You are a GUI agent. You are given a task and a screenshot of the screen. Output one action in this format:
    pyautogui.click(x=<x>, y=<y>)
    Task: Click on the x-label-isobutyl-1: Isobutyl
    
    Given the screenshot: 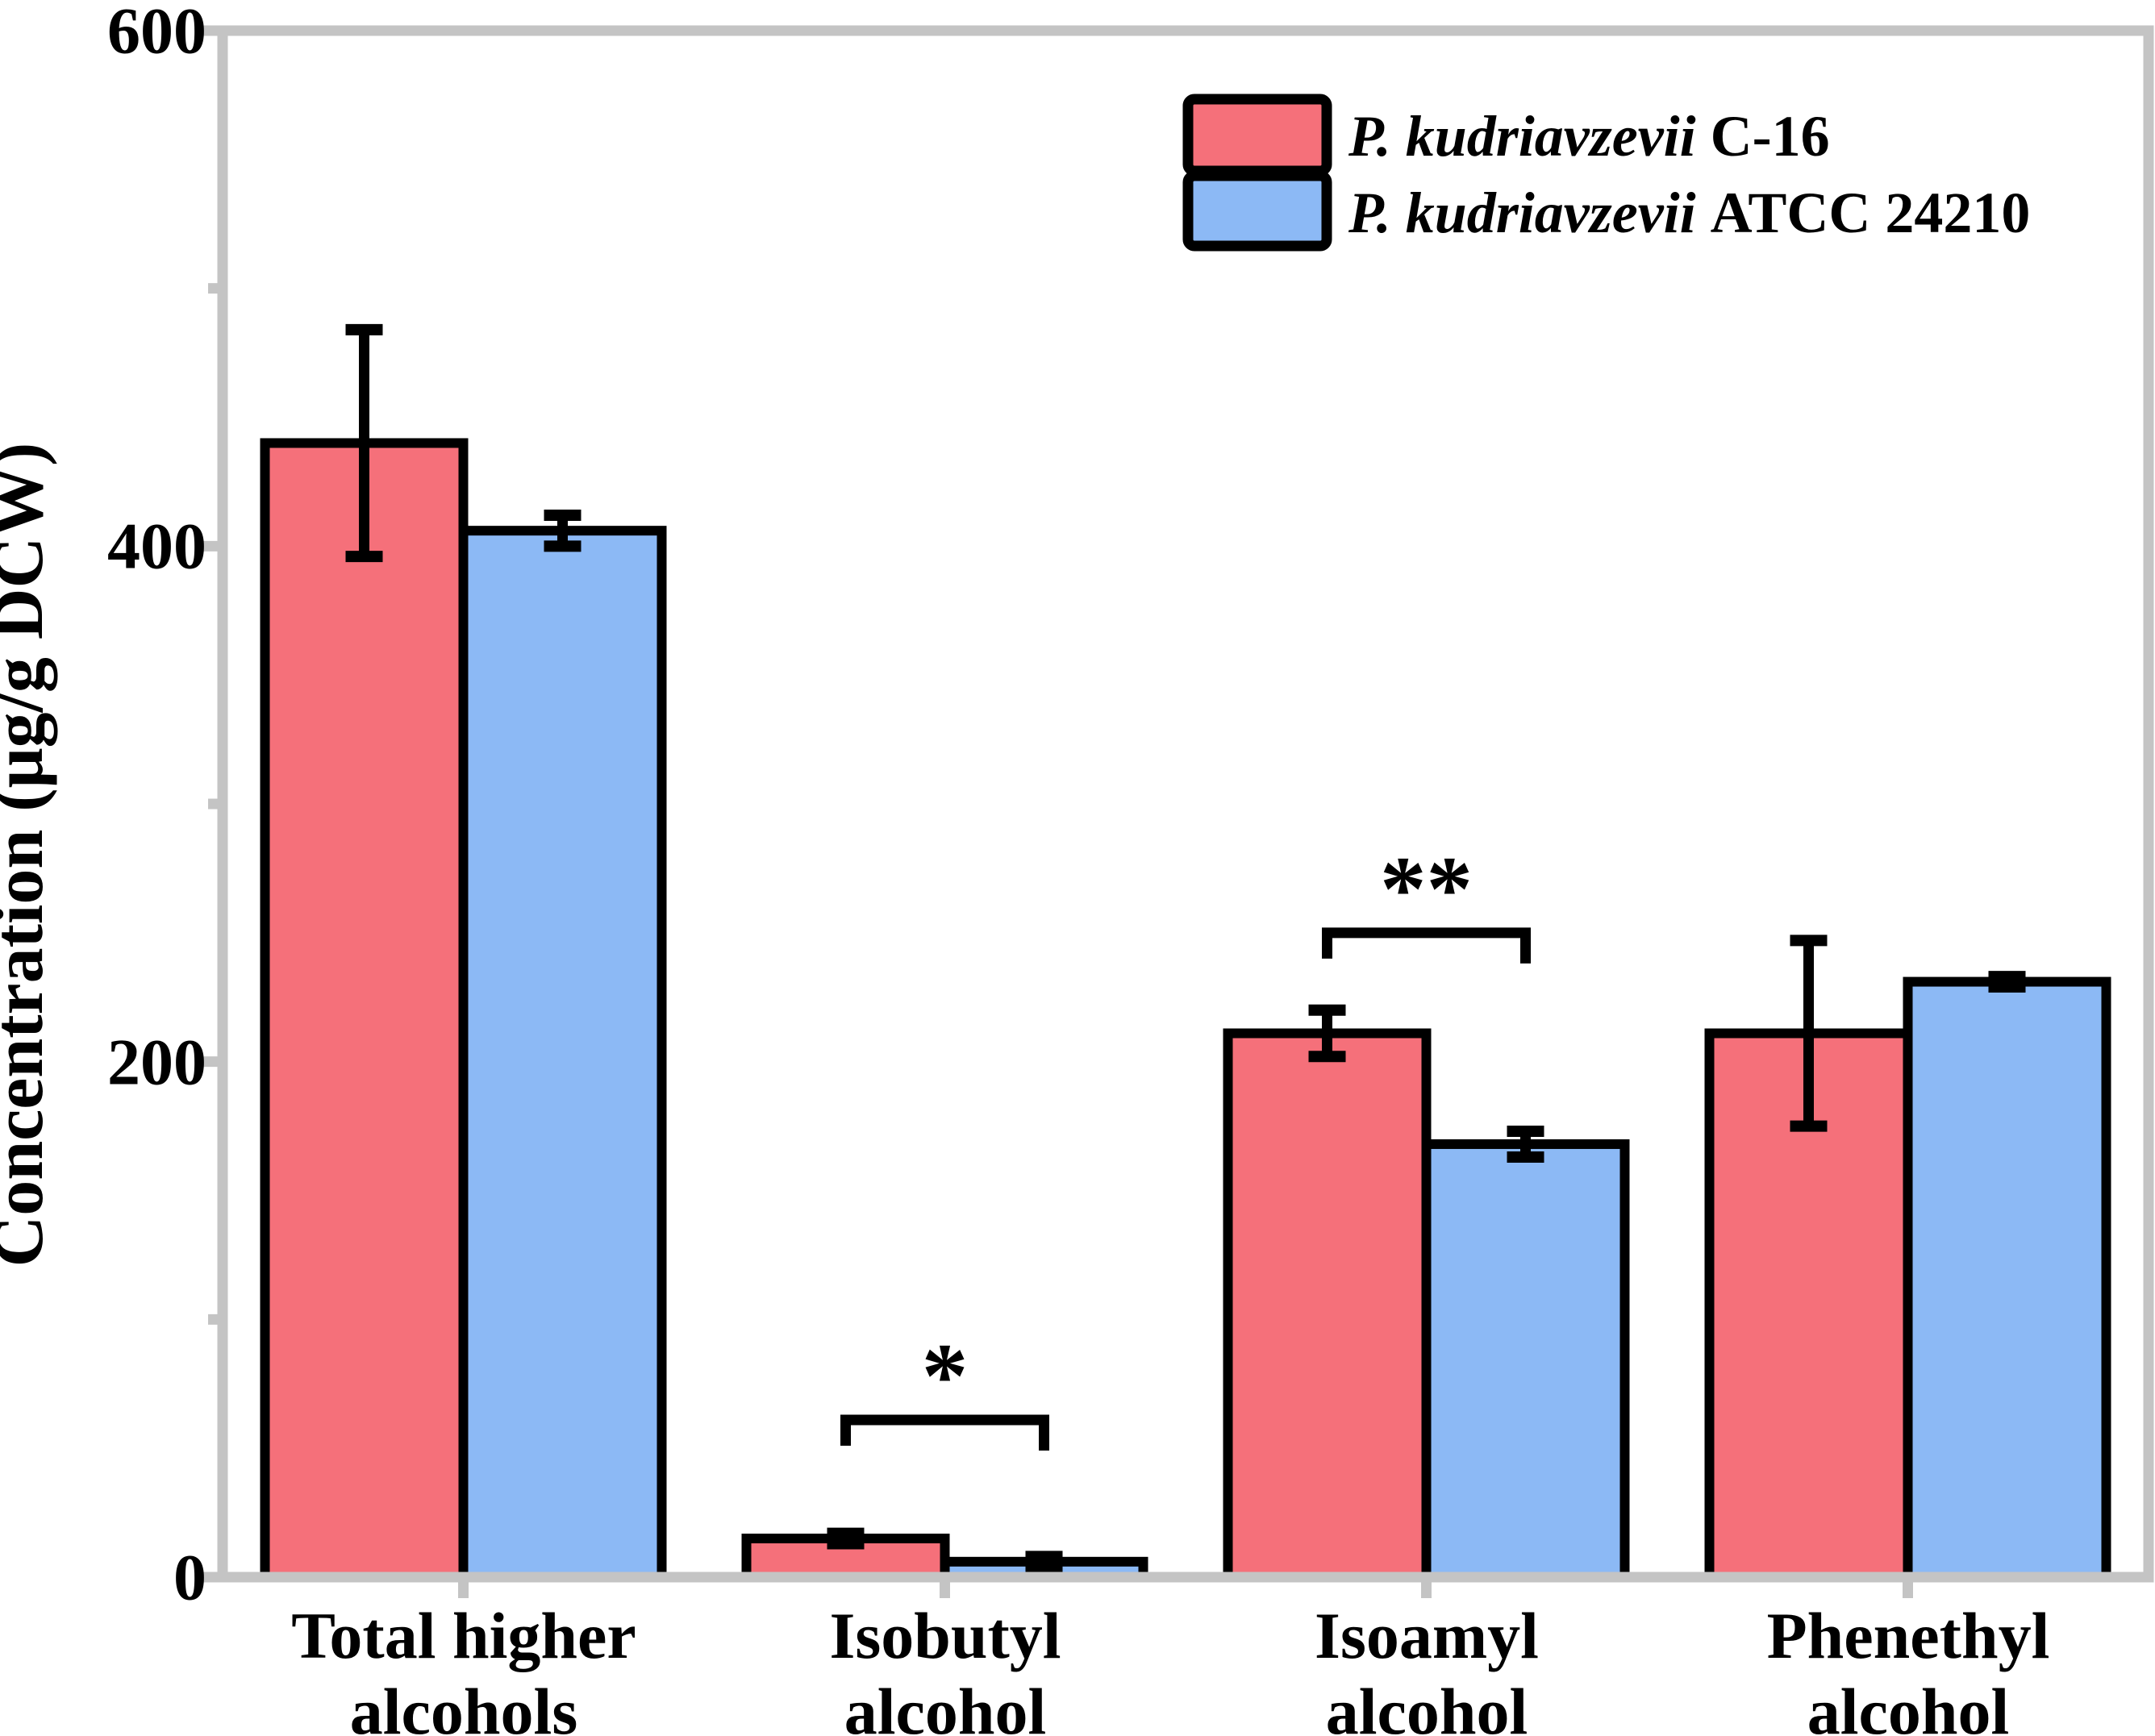 What is the action you would take?
    pyautogui.click(x=945, y=1636)
    